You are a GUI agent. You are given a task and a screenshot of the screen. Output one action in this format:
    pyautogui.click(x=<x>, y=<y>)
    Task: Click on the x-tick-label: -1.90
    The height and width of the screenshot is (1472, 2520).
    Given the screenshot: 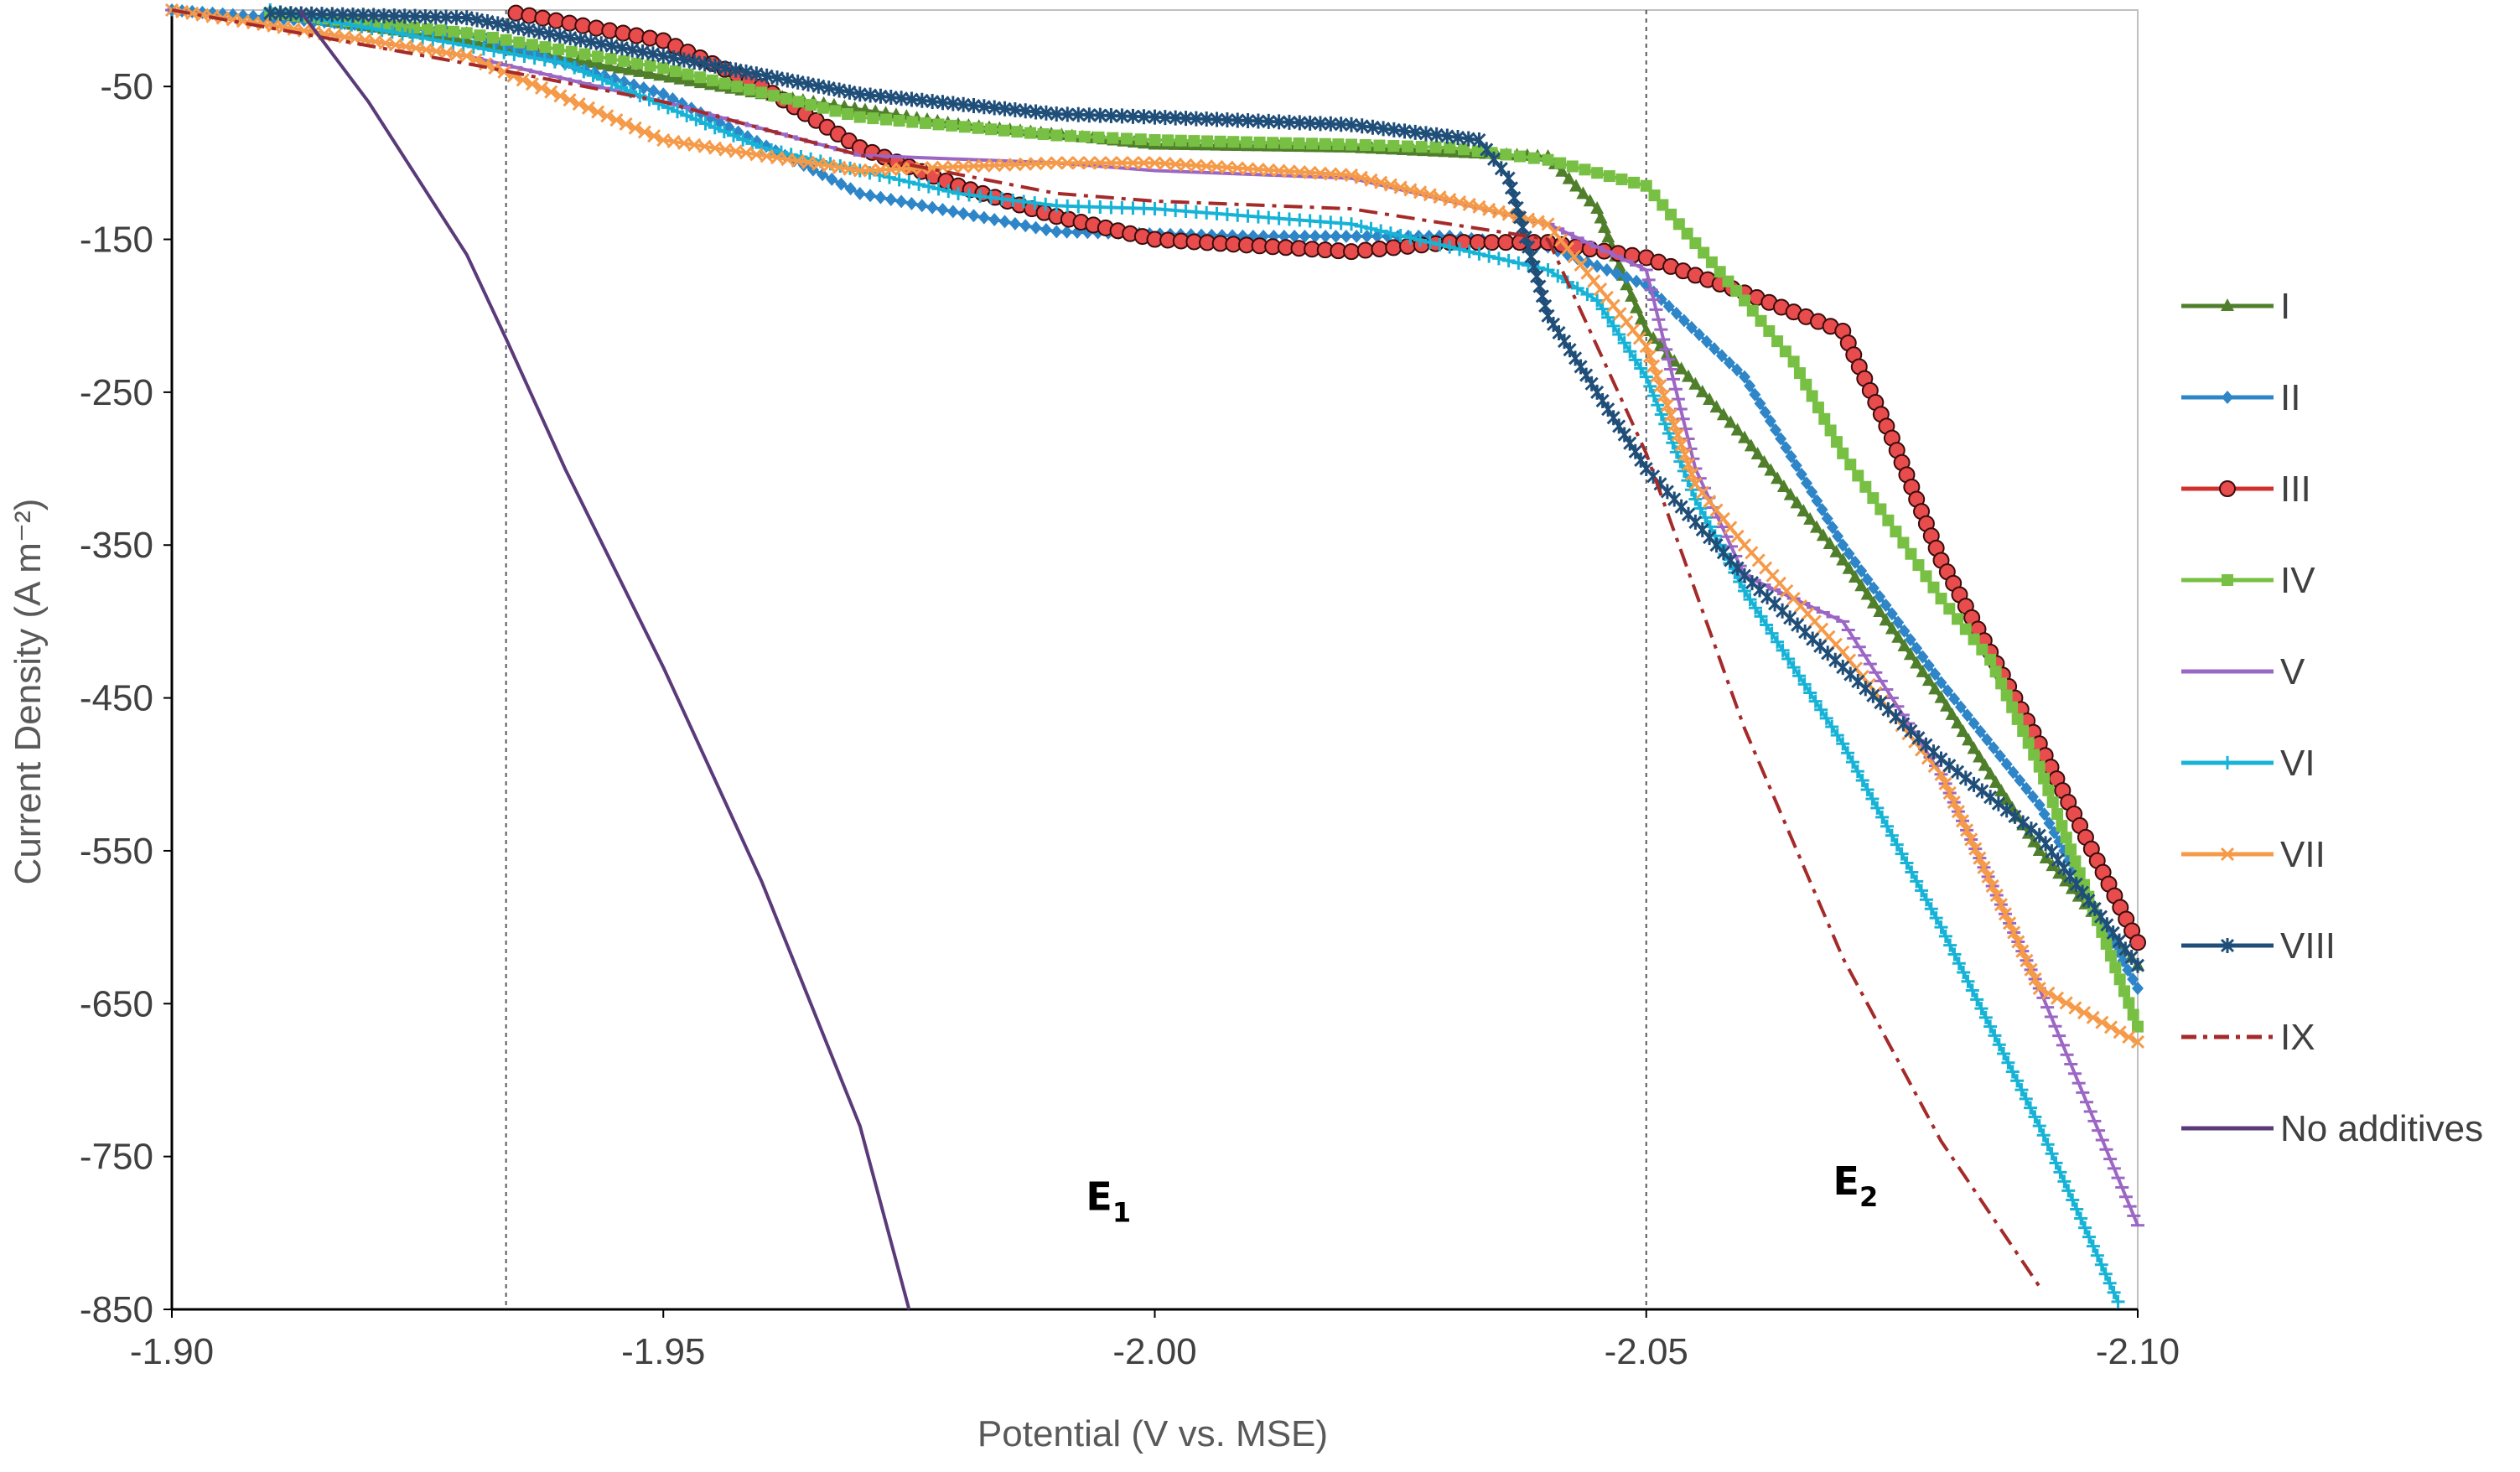 What is the action you would take?
    pyautogui.click(x=172, y=1351)
    